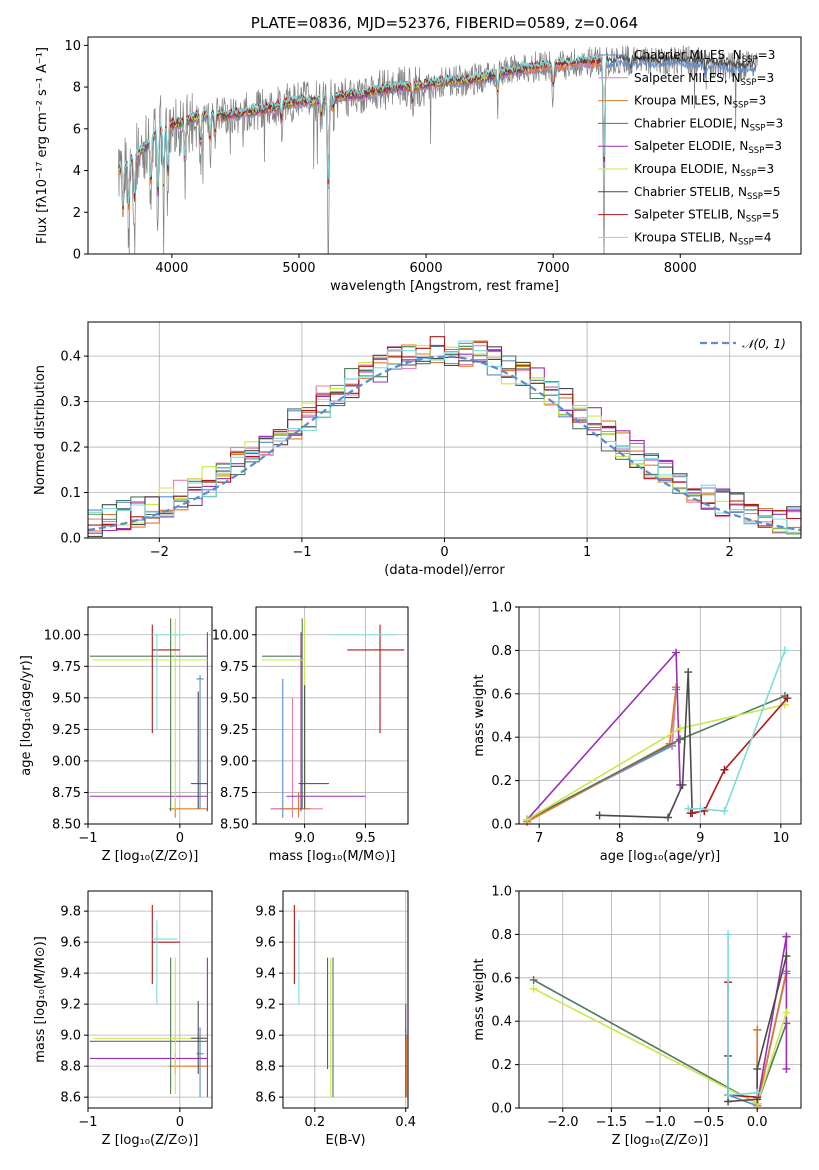 This screenshot has width=819, height=1170. What do you see at coordinates (706, 216) in the screenshot?
I see `legend-entry: Salpeter STELIB, NSSP=5` at bounding box center [706, 216].